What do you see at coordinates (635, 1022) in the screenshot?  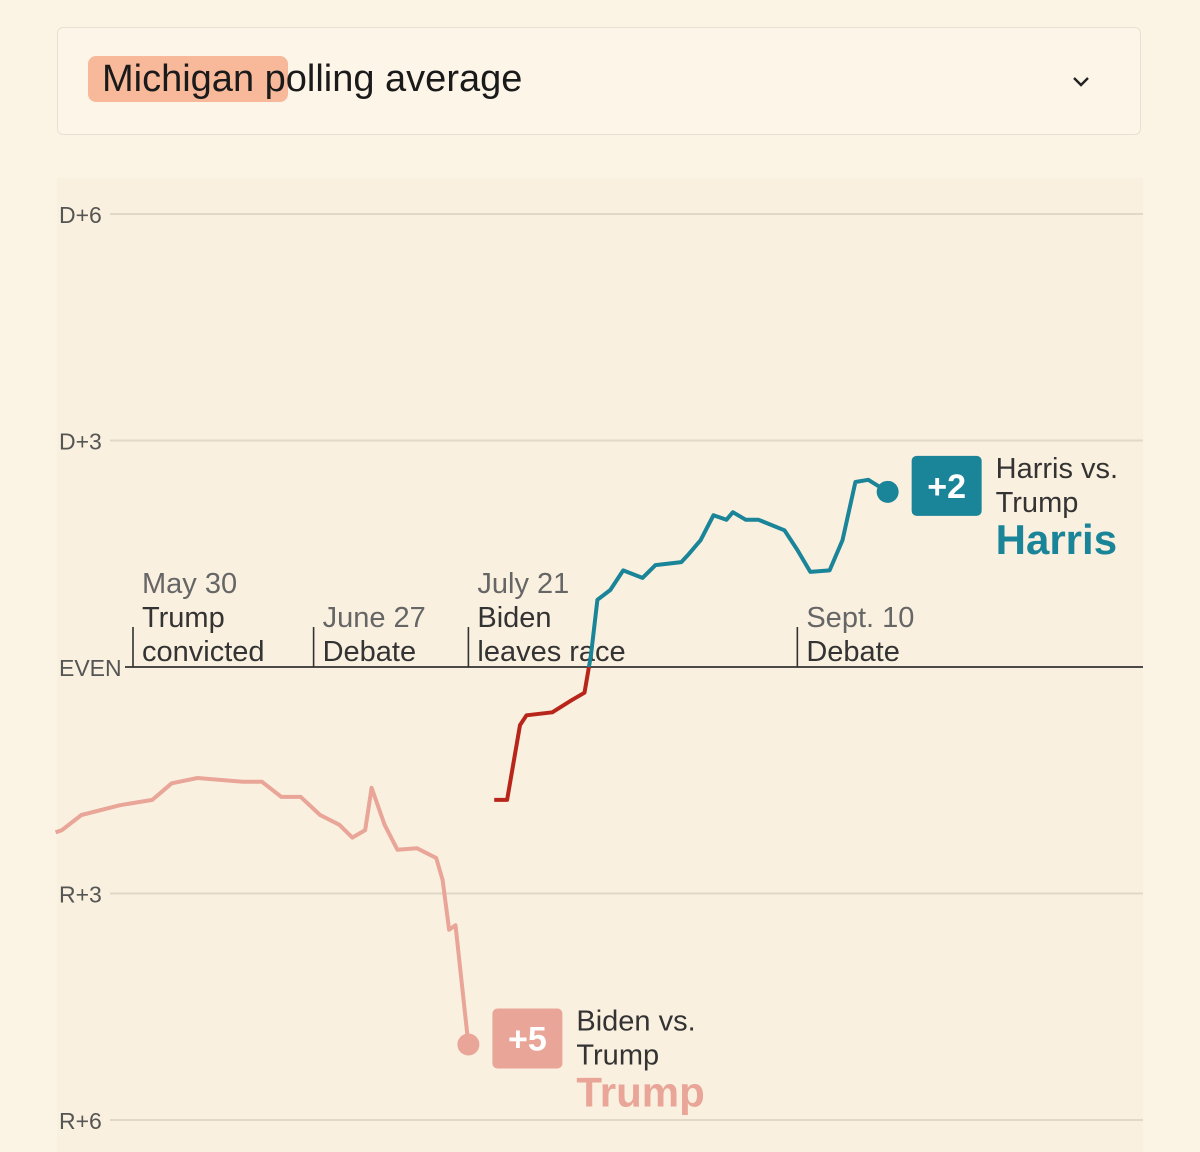 I see `biden-series-name: Biden vs.` at bounding box center [635, 1022].